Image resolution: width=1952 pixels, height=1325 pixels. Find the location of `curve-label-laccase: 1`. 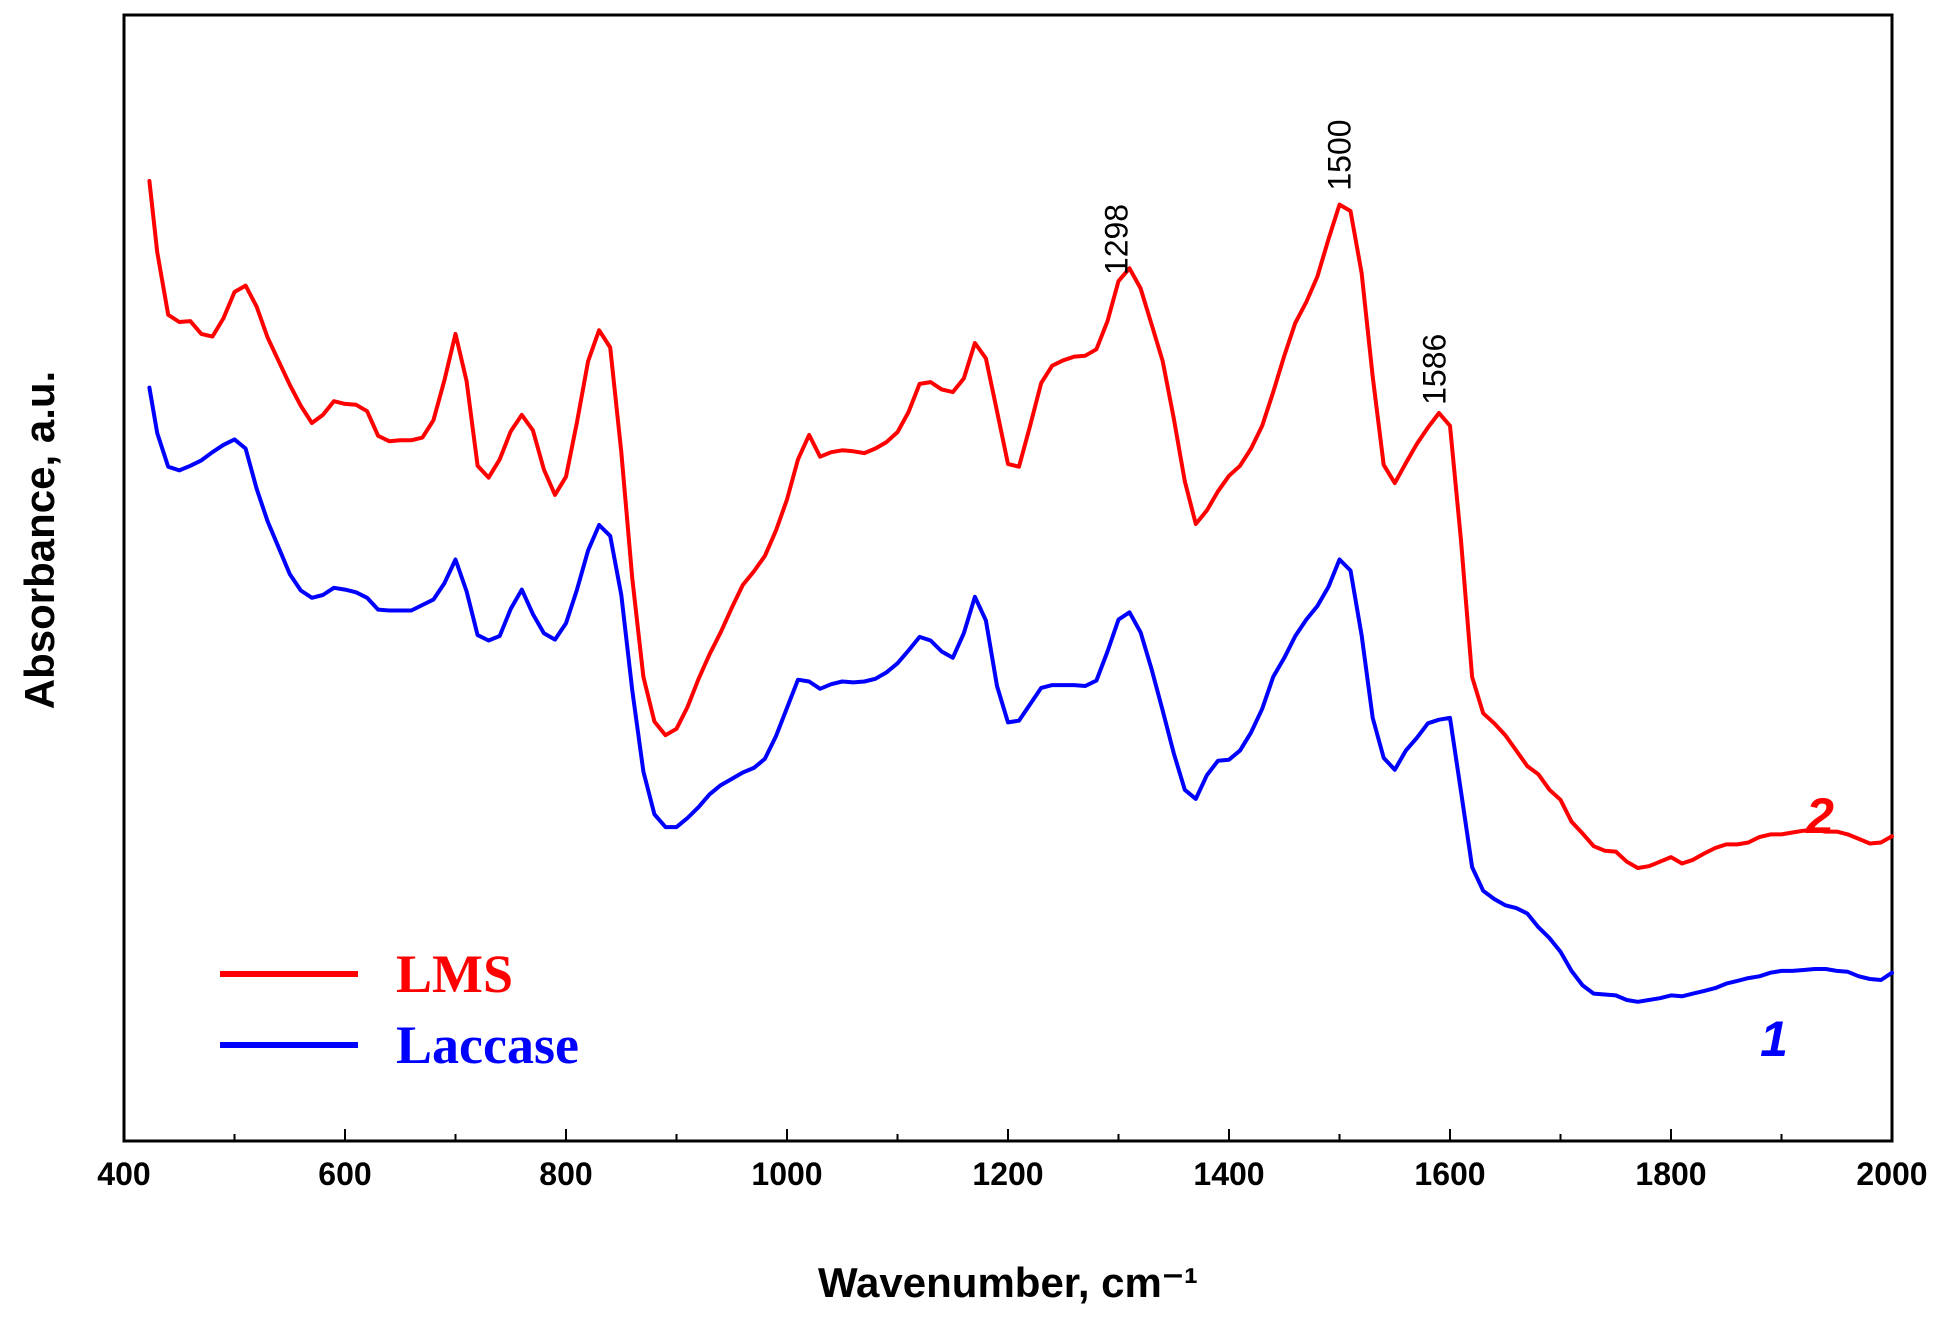

curve-label-laccase: 1 is located at coordinates (1774, 1039).